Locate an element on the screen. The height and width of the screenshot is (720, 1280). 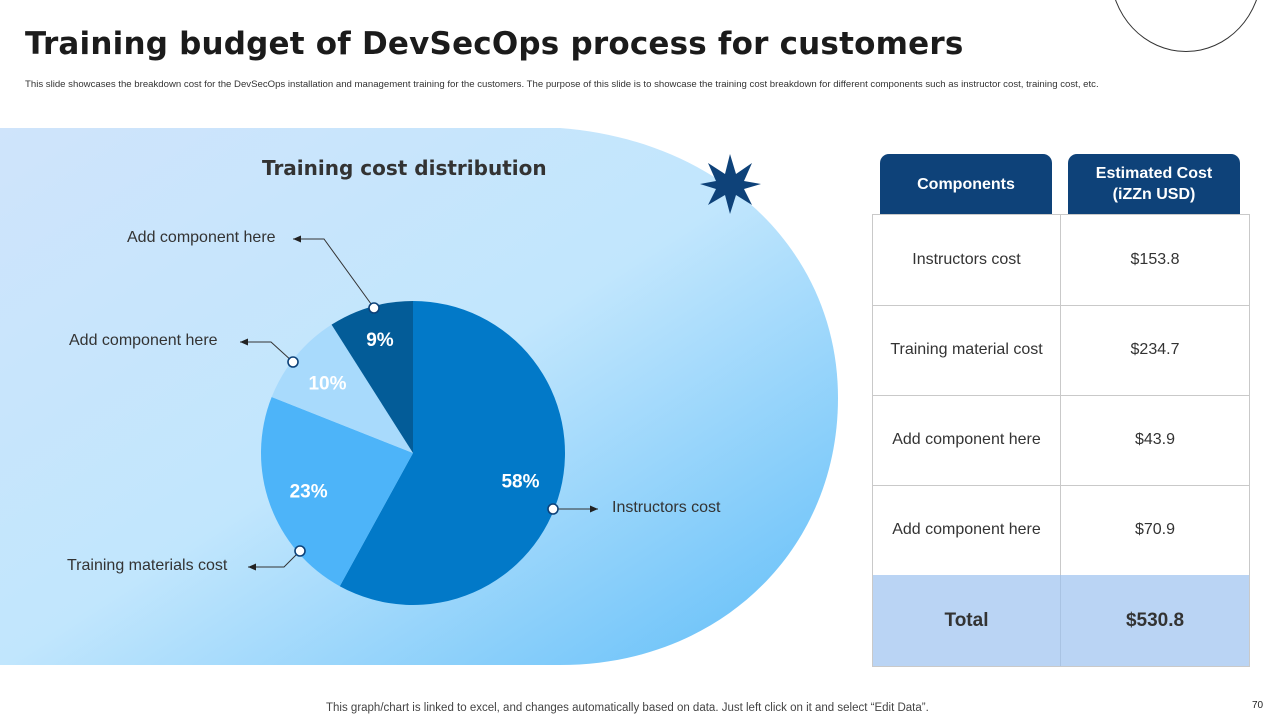
pie-slice-component-b is located at coordinates (372, 377).